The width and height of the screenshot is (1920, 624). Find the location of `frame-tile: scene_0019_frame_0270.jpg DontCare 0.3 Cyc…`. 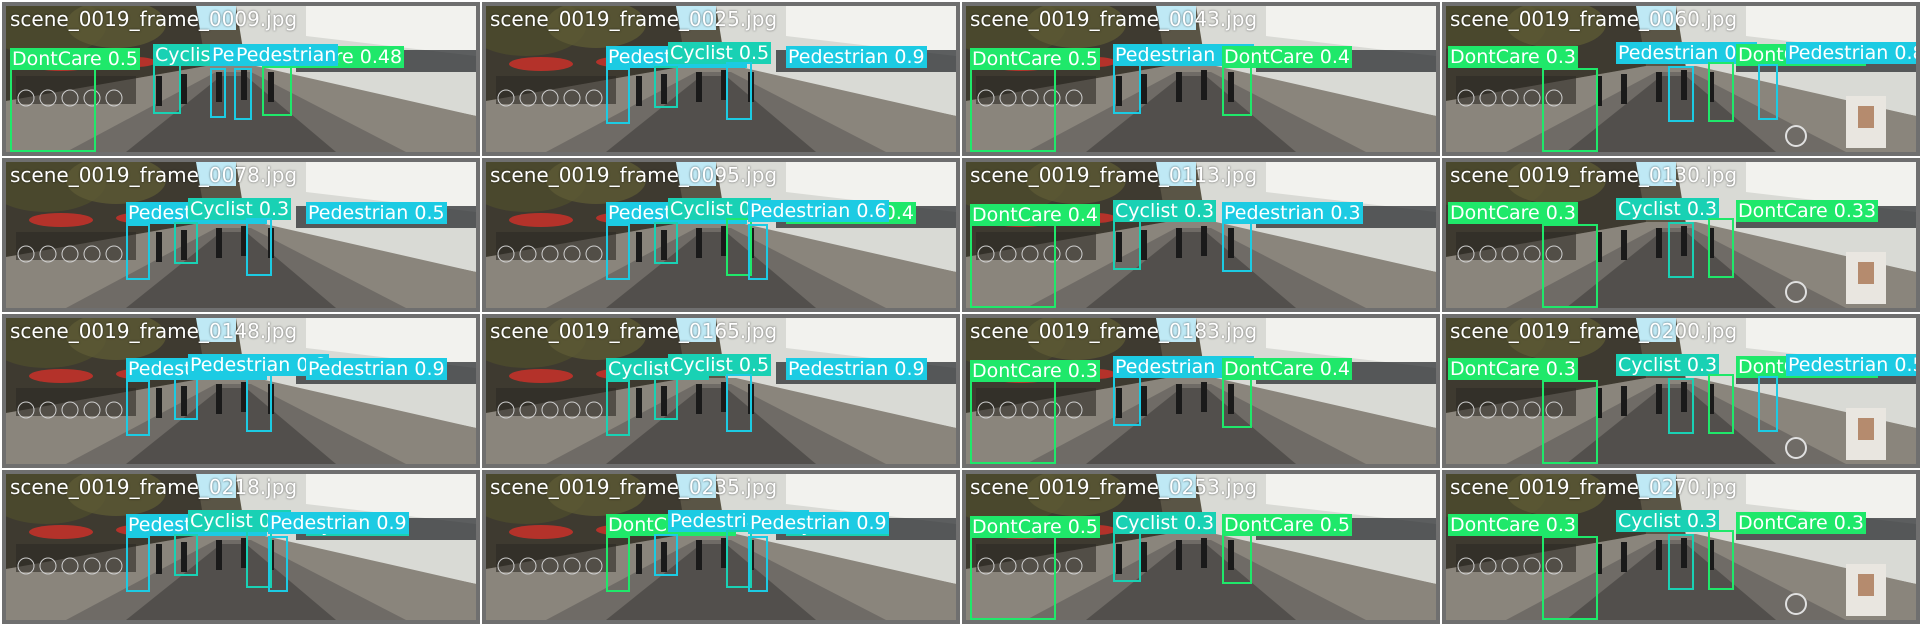

frame-tile: scene_0019_frame_0270.jpg DontCare 0.3 Cyc… is located at coordinates (1681, 547).